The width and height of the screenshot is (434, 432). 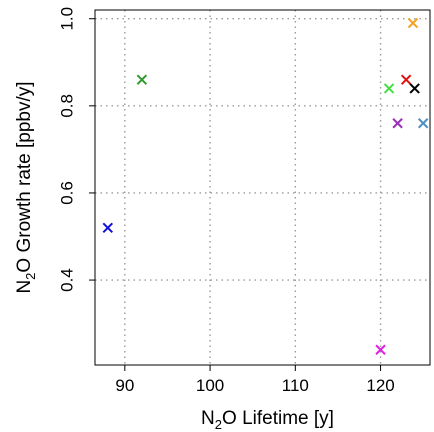 I want to click on x-tick-label: 110, so click(x=295, y=385).